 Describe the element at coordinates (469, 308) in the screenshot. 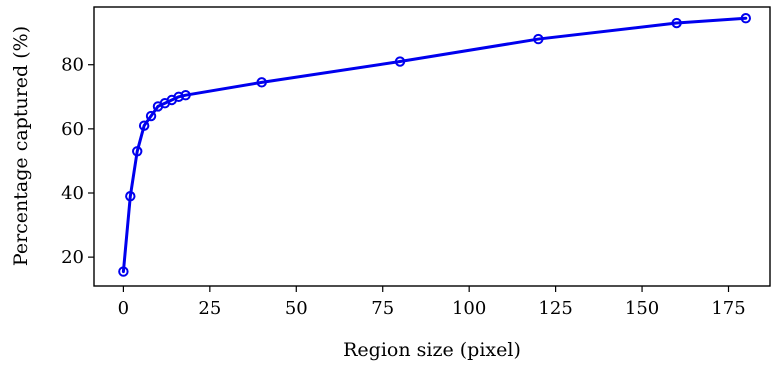

I see `x-tick-label: 100` at that location.